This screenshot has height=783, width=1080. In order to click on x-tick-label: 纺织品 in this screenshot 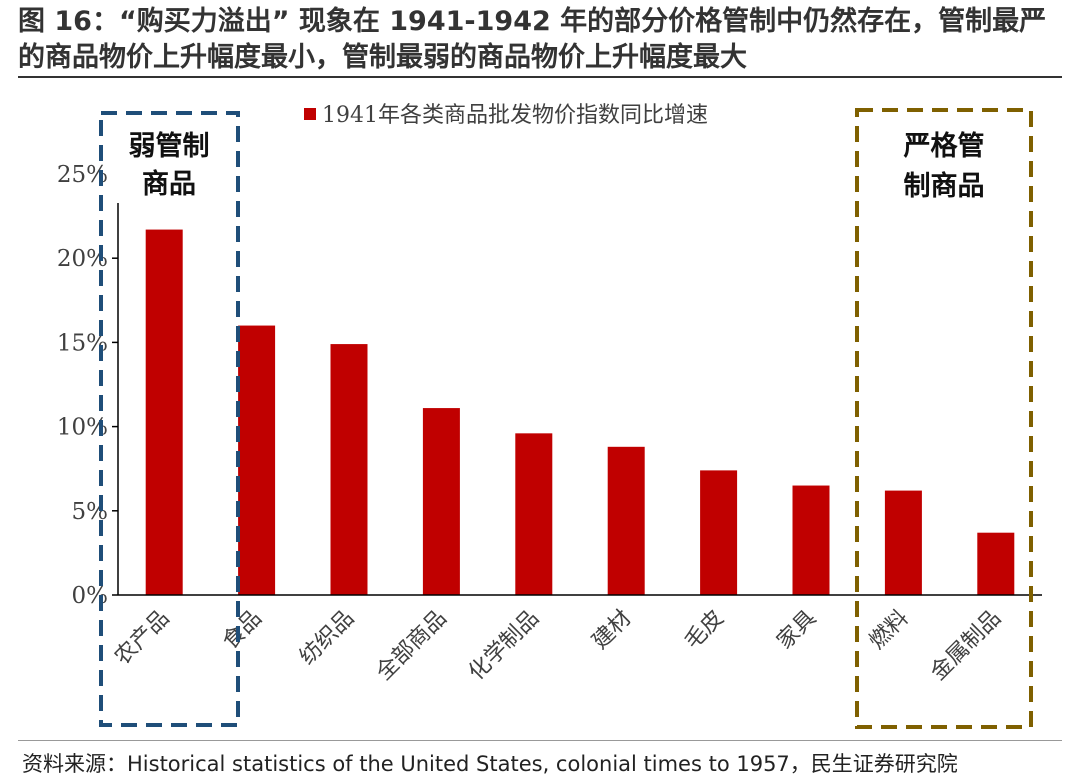, I will do `click(327, 638)`.